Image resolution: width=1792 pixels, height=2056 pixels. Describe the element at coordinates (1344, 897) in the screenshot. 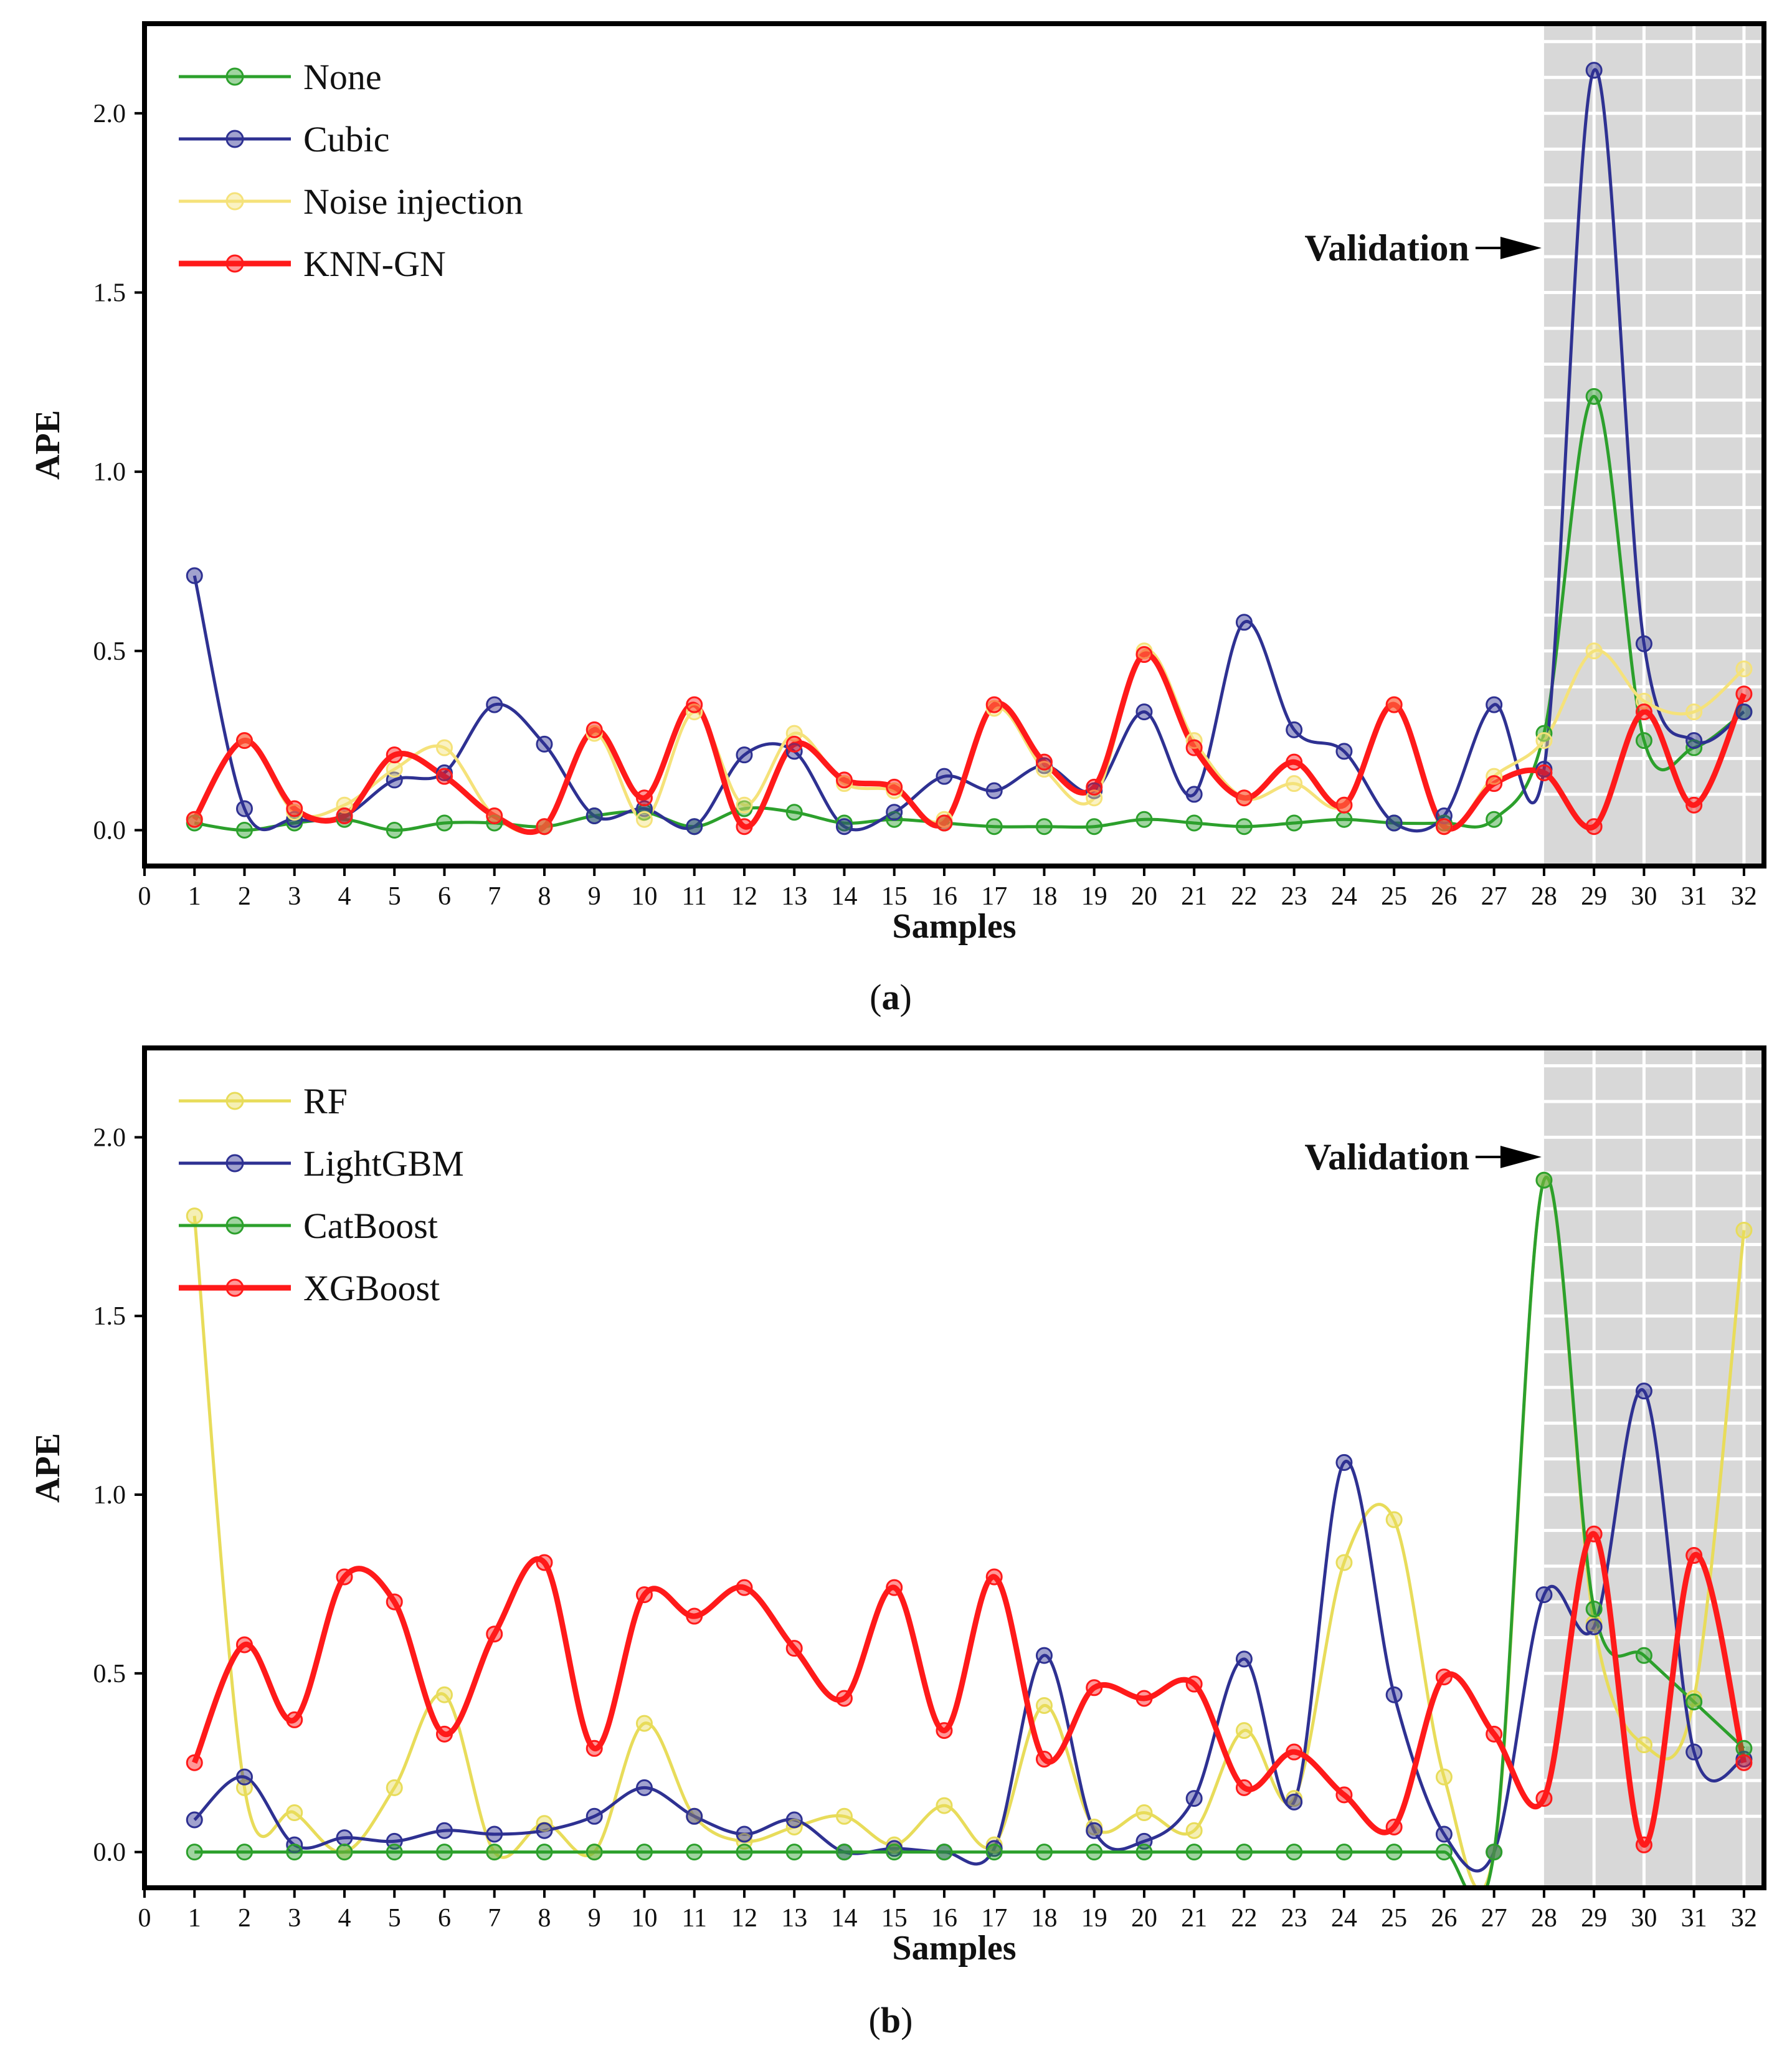

I see `x-tick-label: 24` at that location.